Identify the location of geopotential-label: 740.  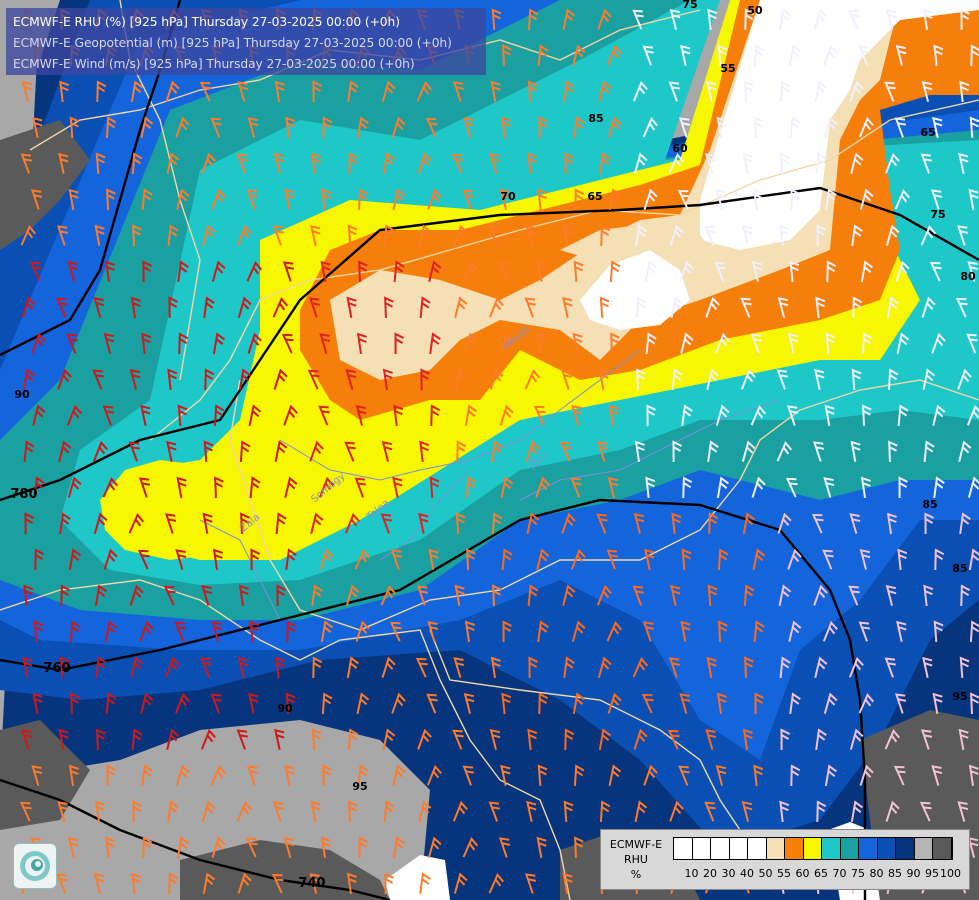
(311, 883).